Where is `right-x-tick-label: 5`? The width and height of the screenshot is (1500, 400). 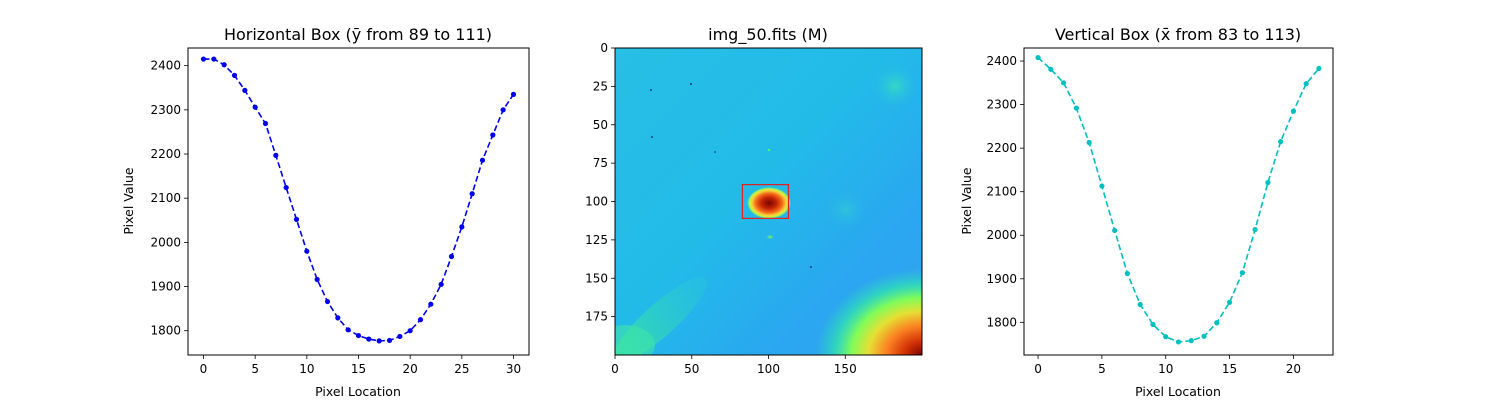
right-x-tick-label: 5 is located at coordinates (1102, 369).